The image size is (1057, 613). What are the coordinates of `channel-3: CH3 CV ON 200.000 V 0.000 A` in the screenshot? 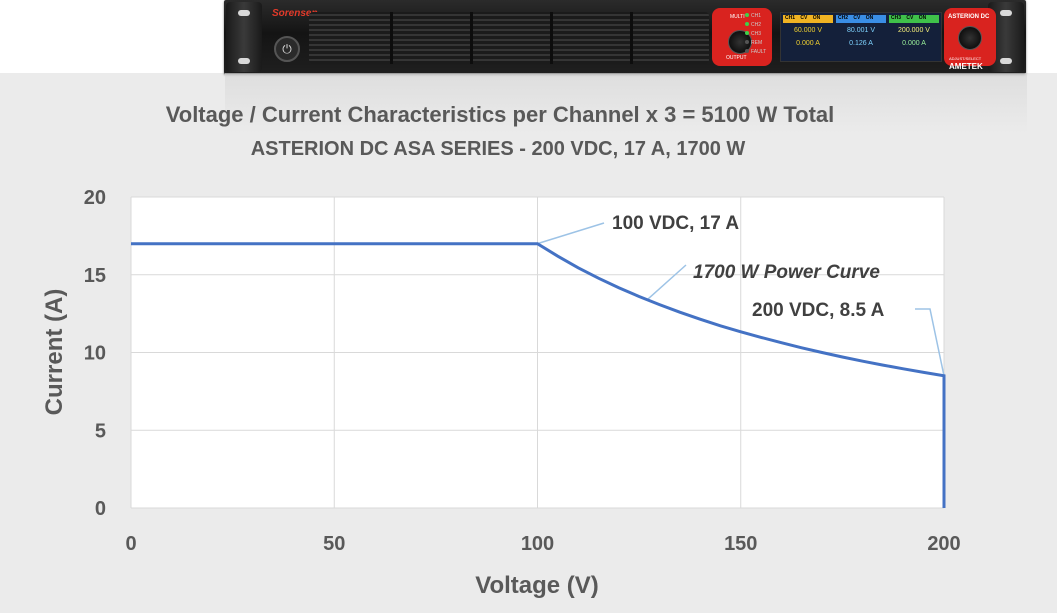 It's located at (914, 37).